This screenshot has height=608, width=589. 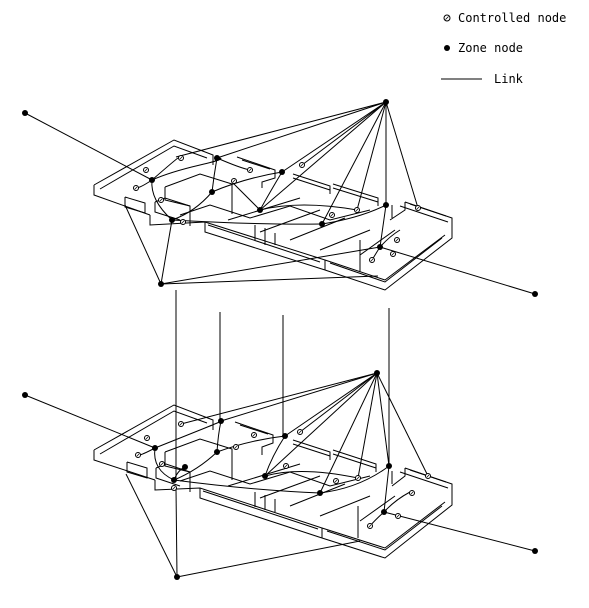 What do you see at coordinates (282, 384) in the screenshot?
I see `inter-floor-links` at bounding box center [282, 384].